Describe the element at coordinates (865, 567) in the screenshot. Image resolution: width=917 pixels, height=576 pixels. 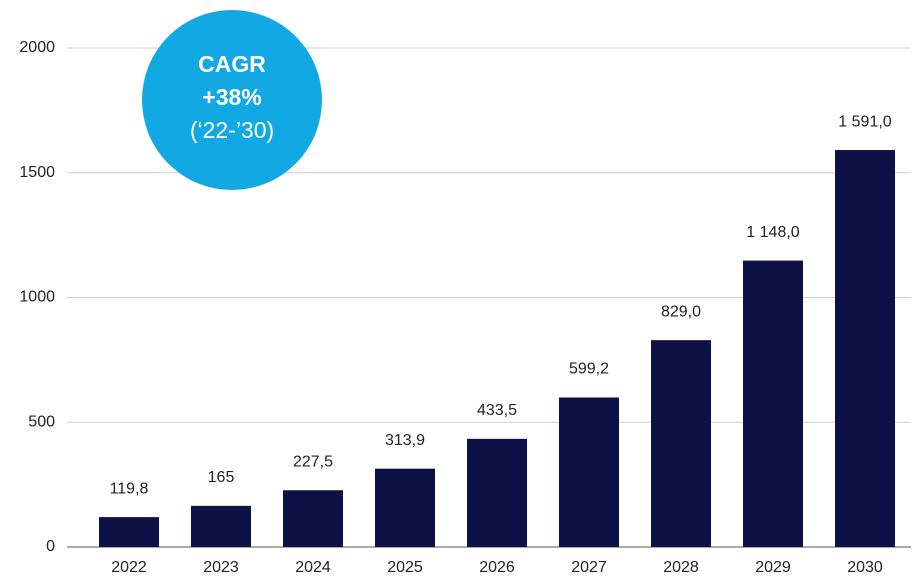
I see `x-tick-label: 2030` at that location.